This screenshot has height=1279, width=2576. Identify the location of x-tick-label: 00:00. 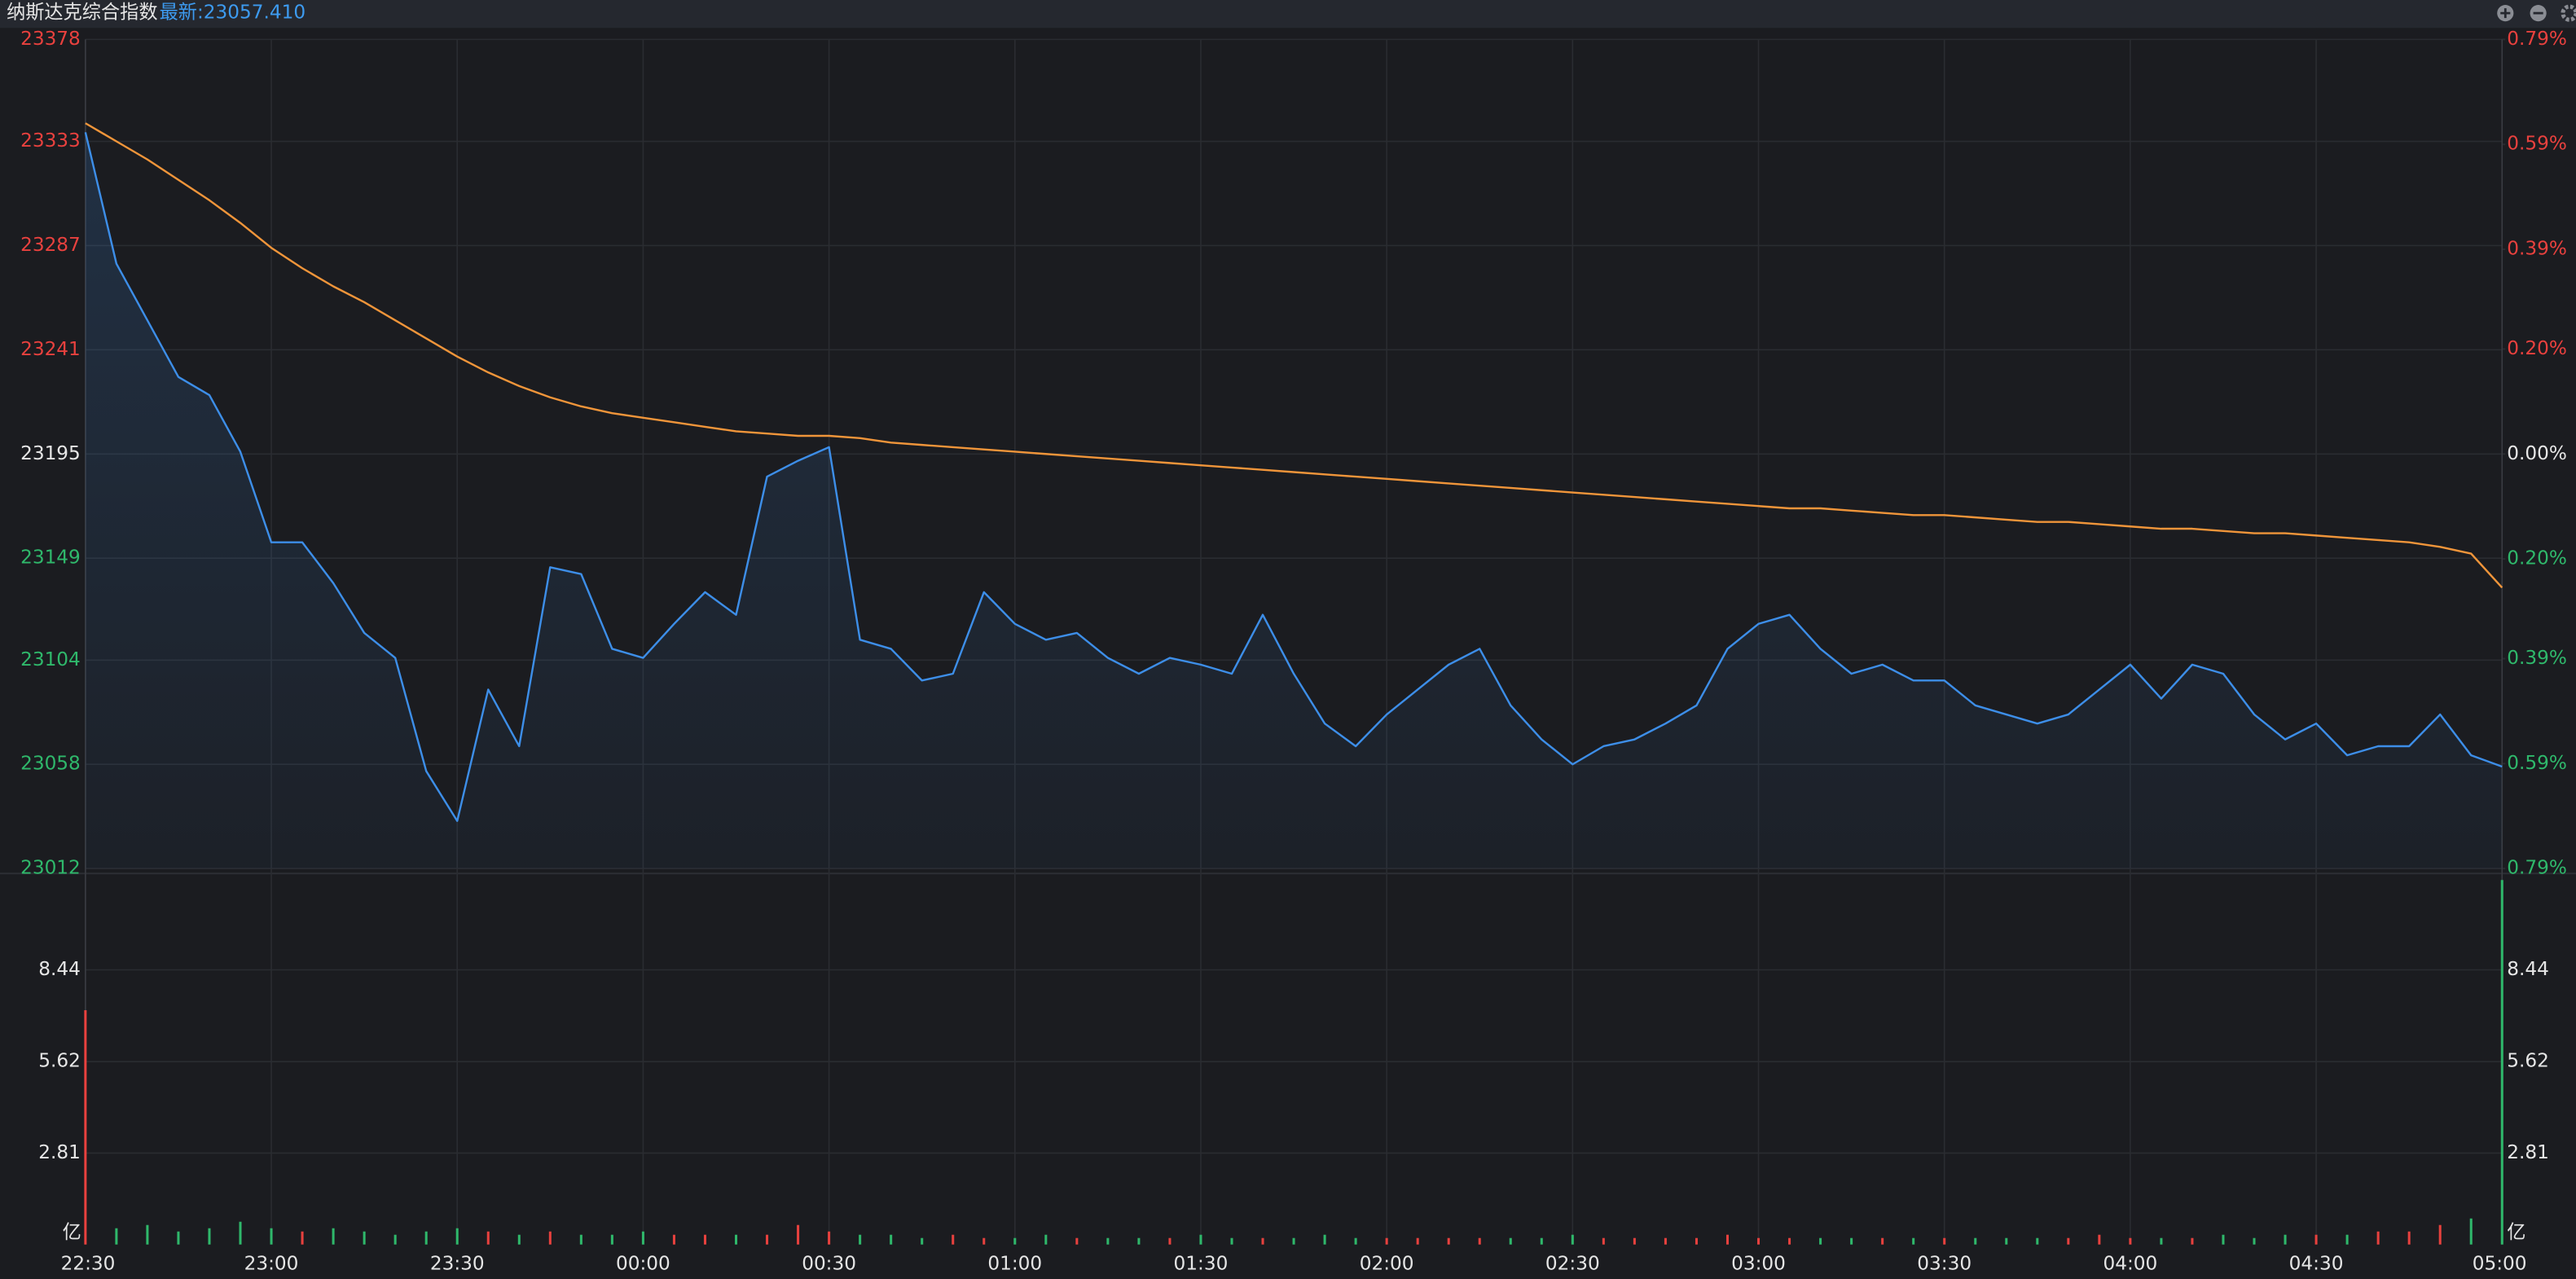
(643, 1263).